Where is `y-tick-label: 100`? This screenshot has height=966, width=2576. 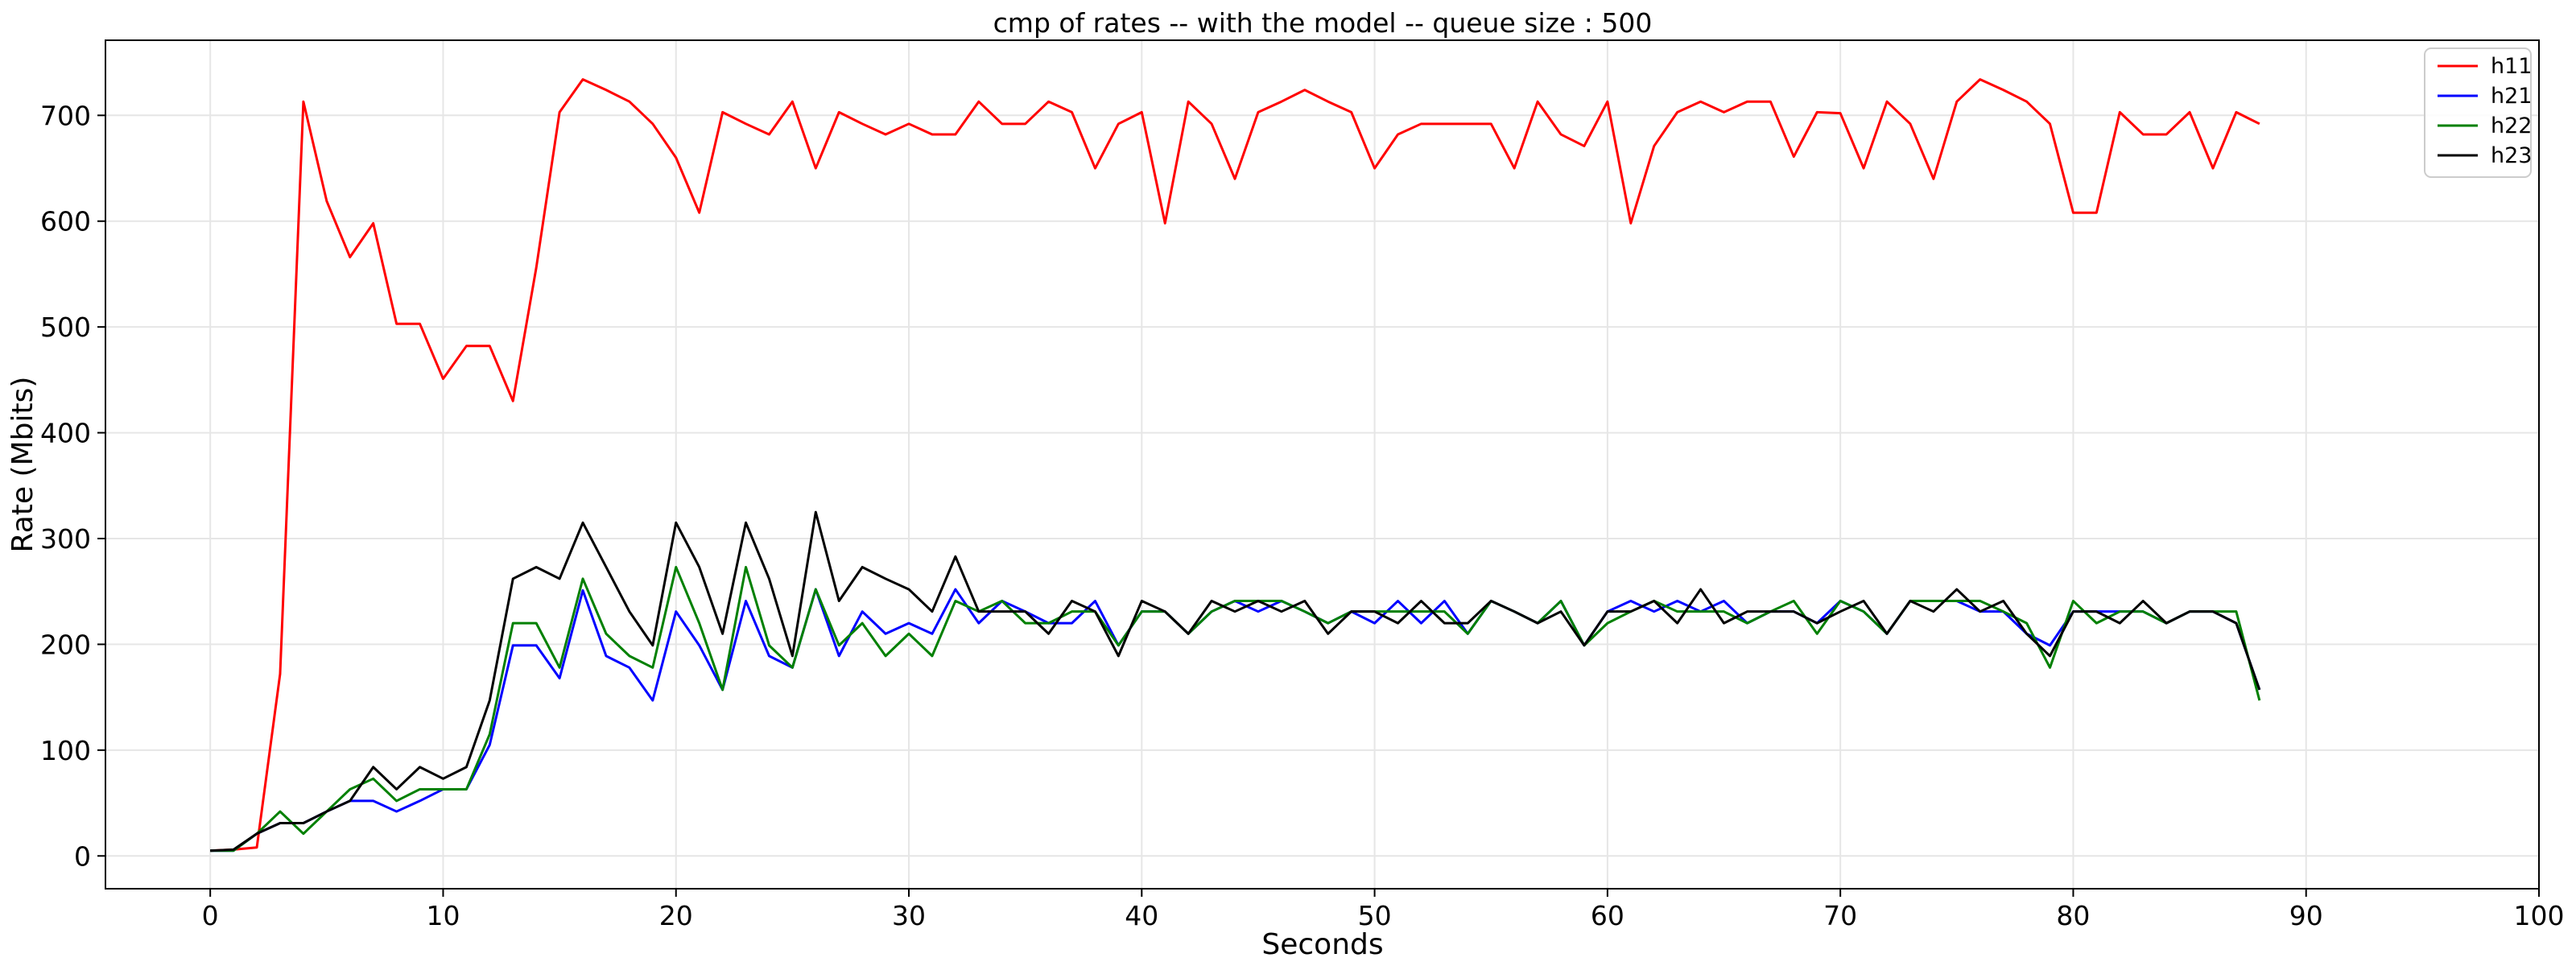
y-tick-label: 100 is located at coordinates (65, 750).